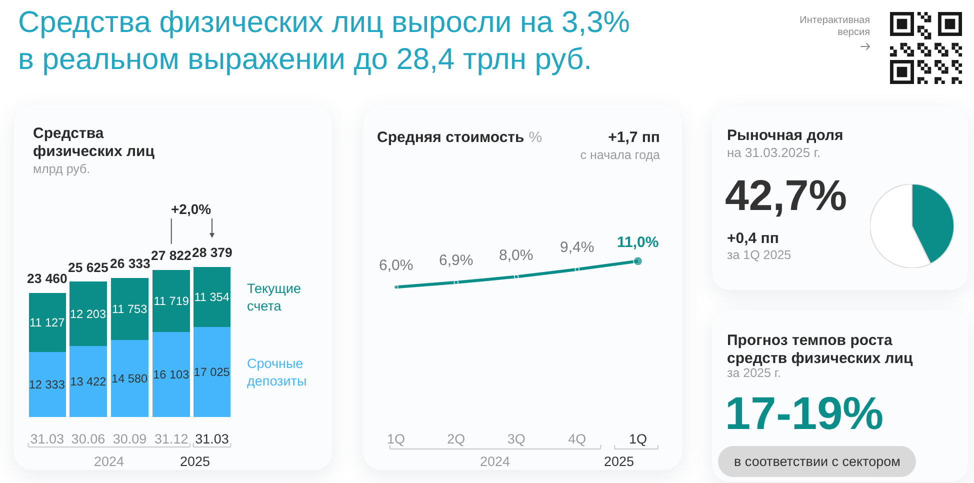 This screenshot has height=483, width=974. I want to click on data-label: 14 580, so click(130, 378).